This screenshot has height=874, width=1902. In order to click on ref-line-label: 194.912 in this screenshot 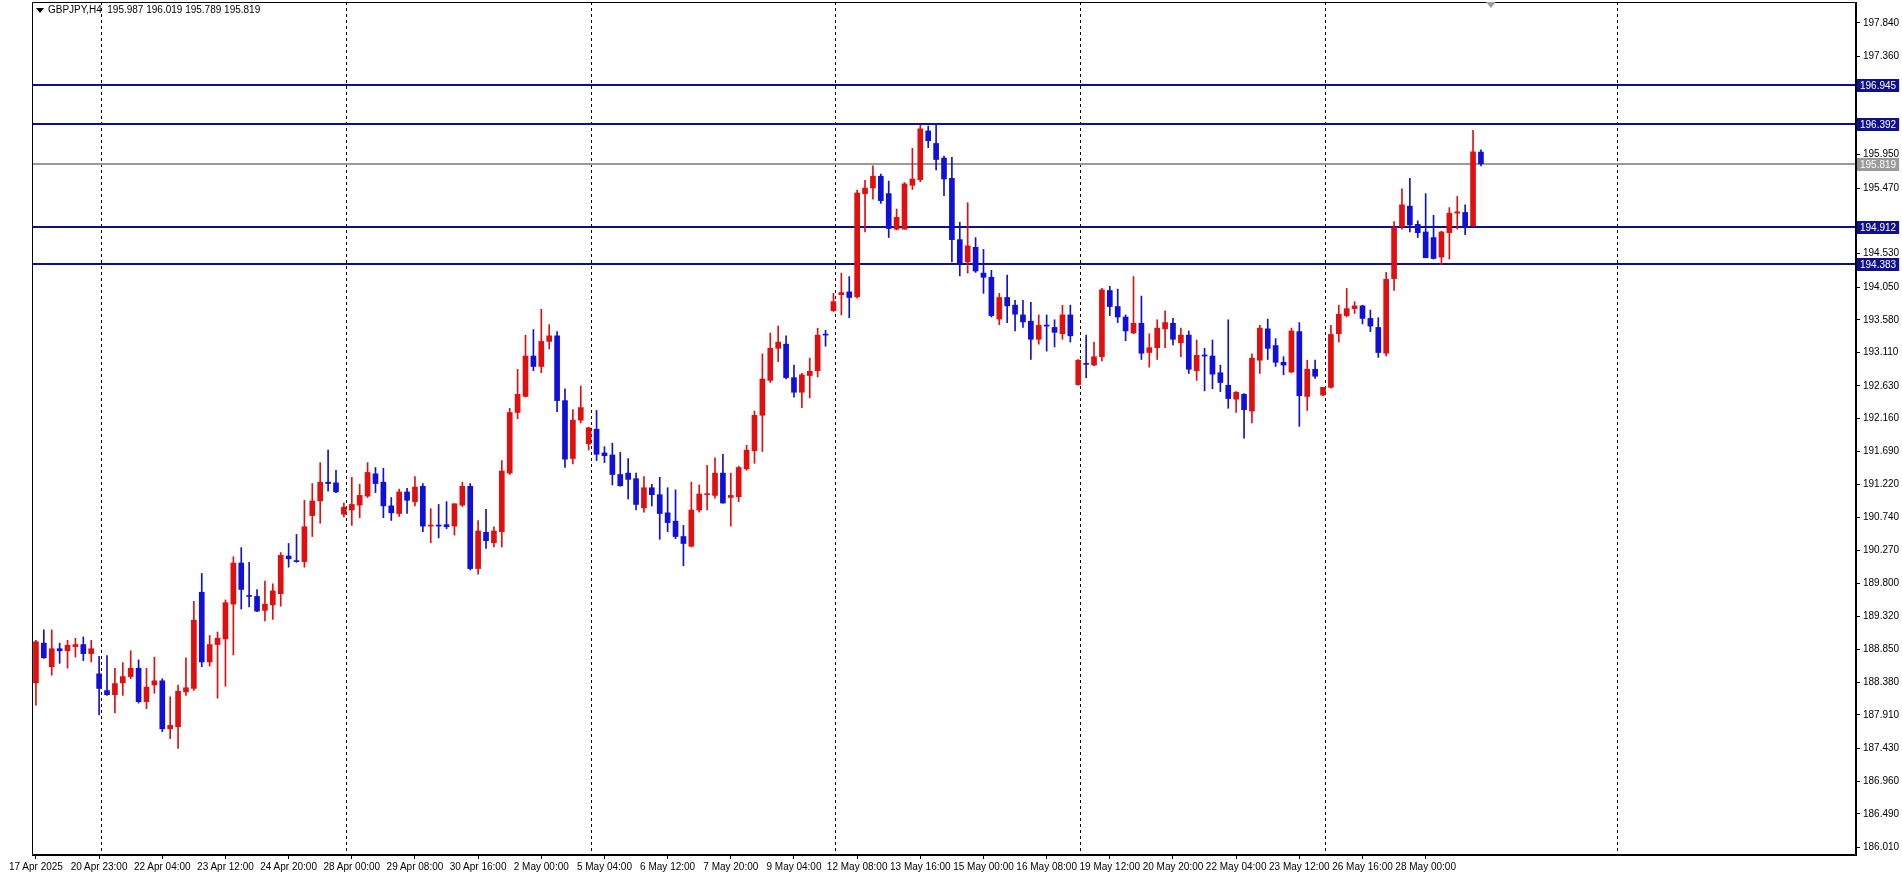, I will do `click(1878, 227)`.